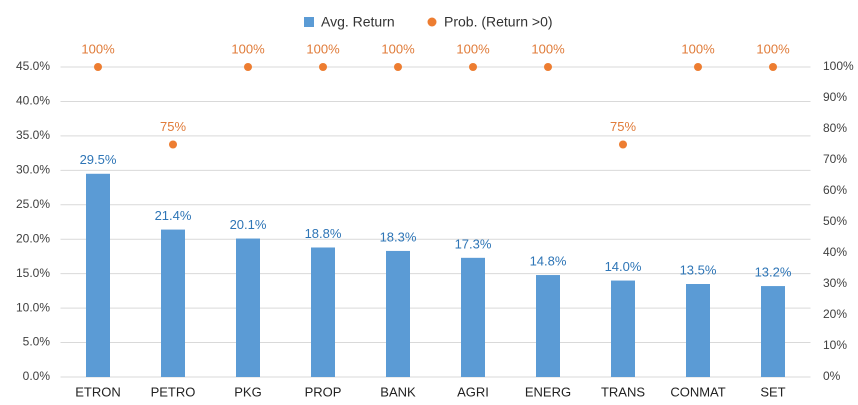 The height and width of the screenshot is (405, 858). What do you see at coordinates (548, 260) in the screenshot?
I see `data-label: 14.8%` at bounding box center [548, 260].